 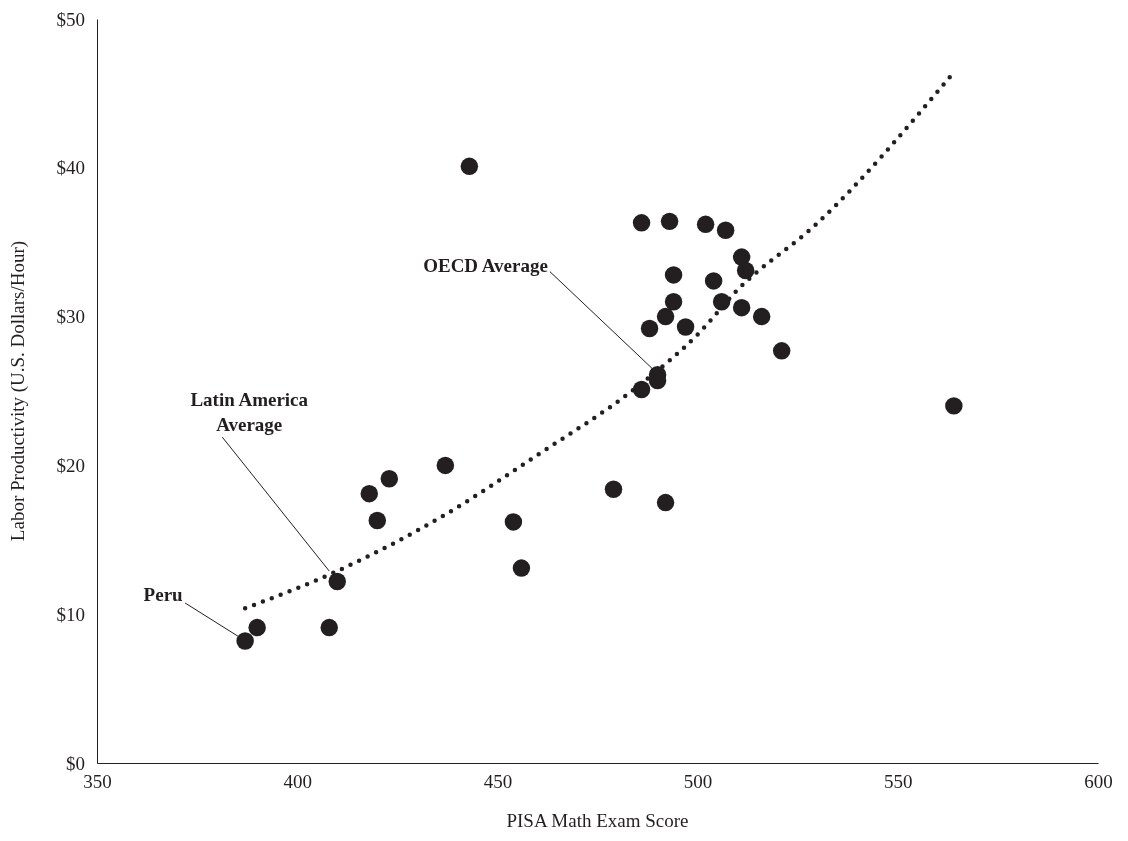 I want to click on x-axis-title: PISA Math Exam Score, so click(x=597, y=820).